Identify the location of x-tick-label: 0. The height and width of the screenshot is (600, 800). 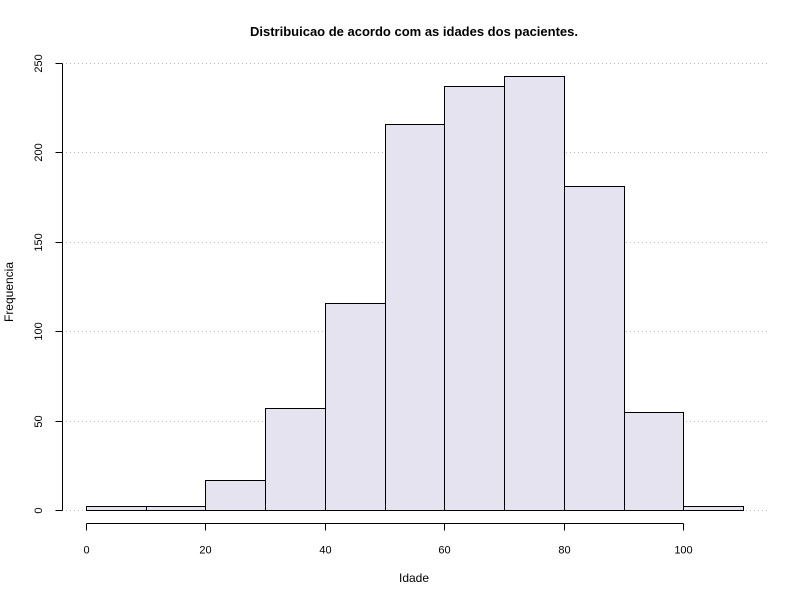
(86, 551).